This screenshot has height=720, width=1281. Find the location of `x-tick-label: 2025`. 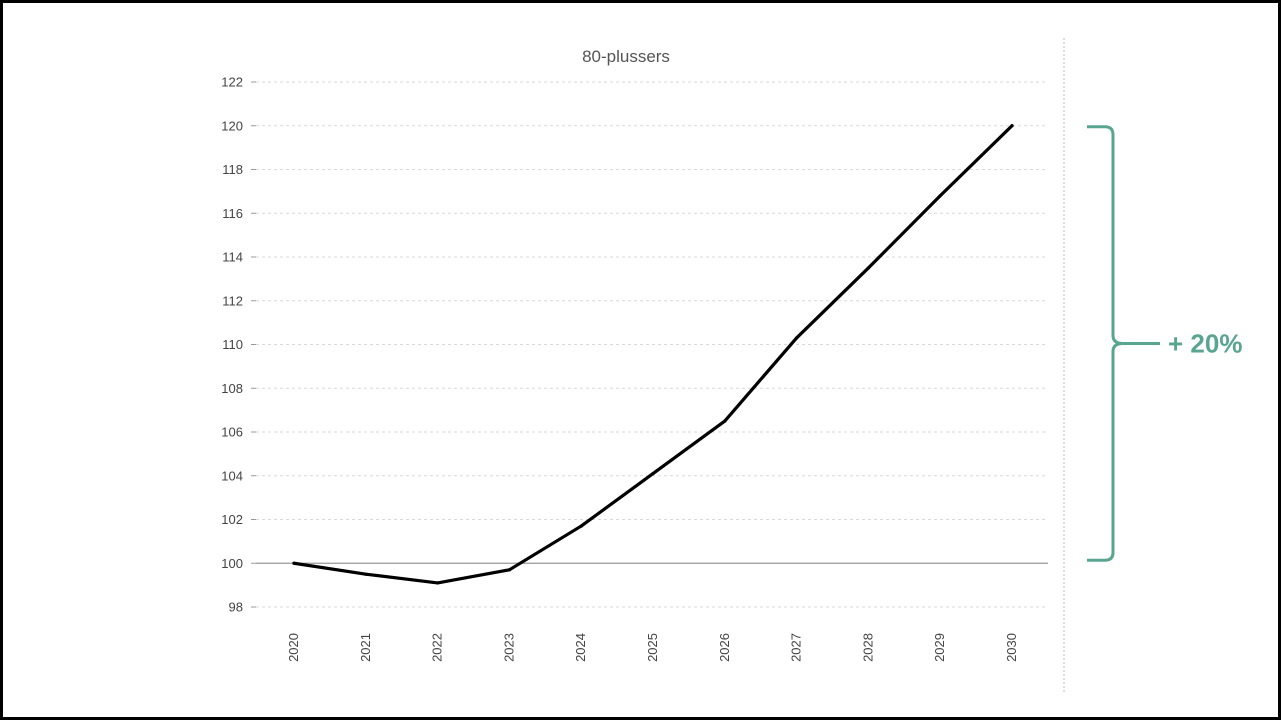

x-tick-label: 2025 is located at coordinates (652, 647).